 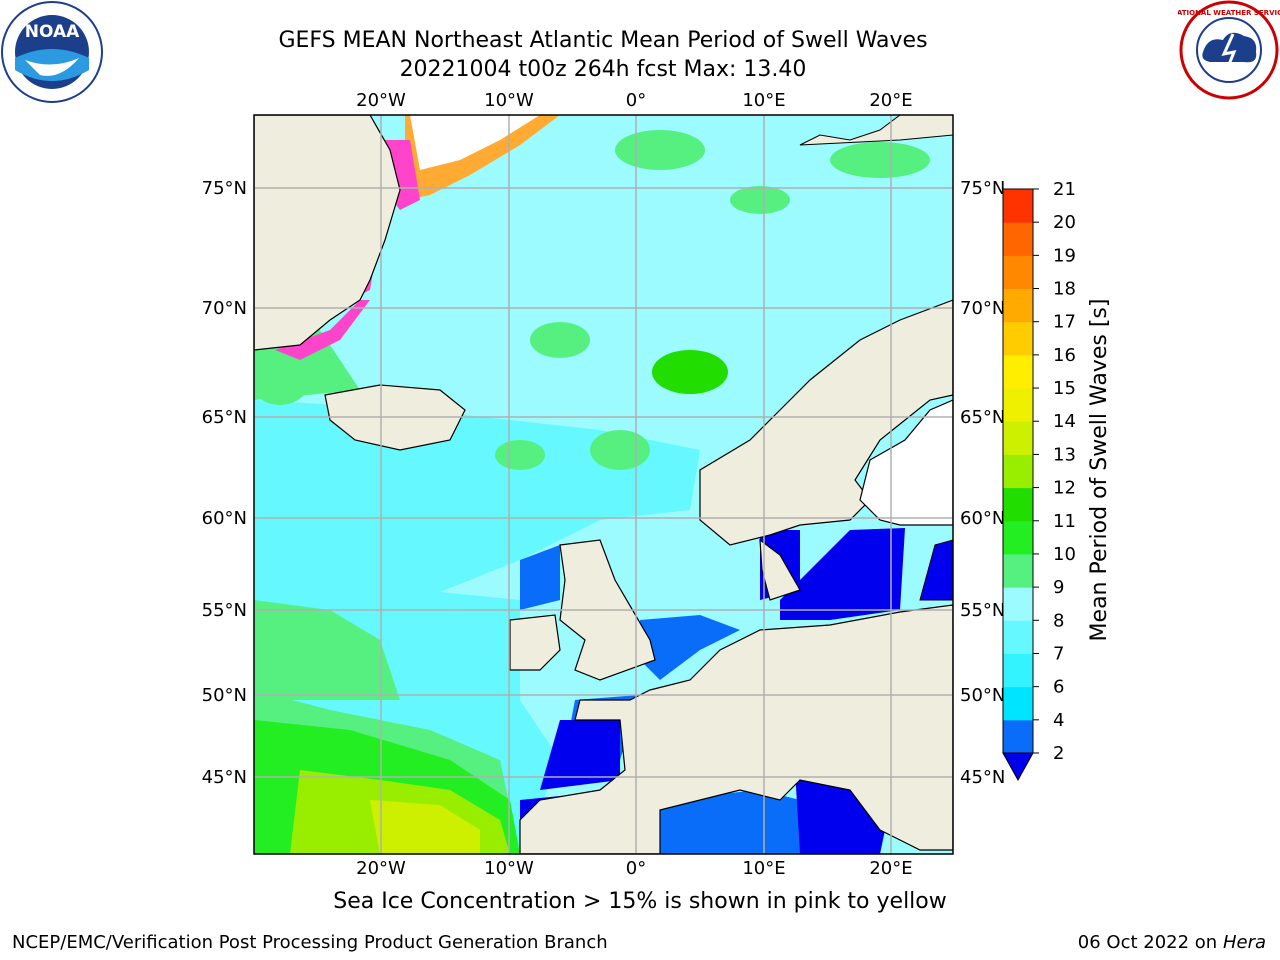 I want to click on colorbar-tick-label: 14, so click(x=1064, y=421).